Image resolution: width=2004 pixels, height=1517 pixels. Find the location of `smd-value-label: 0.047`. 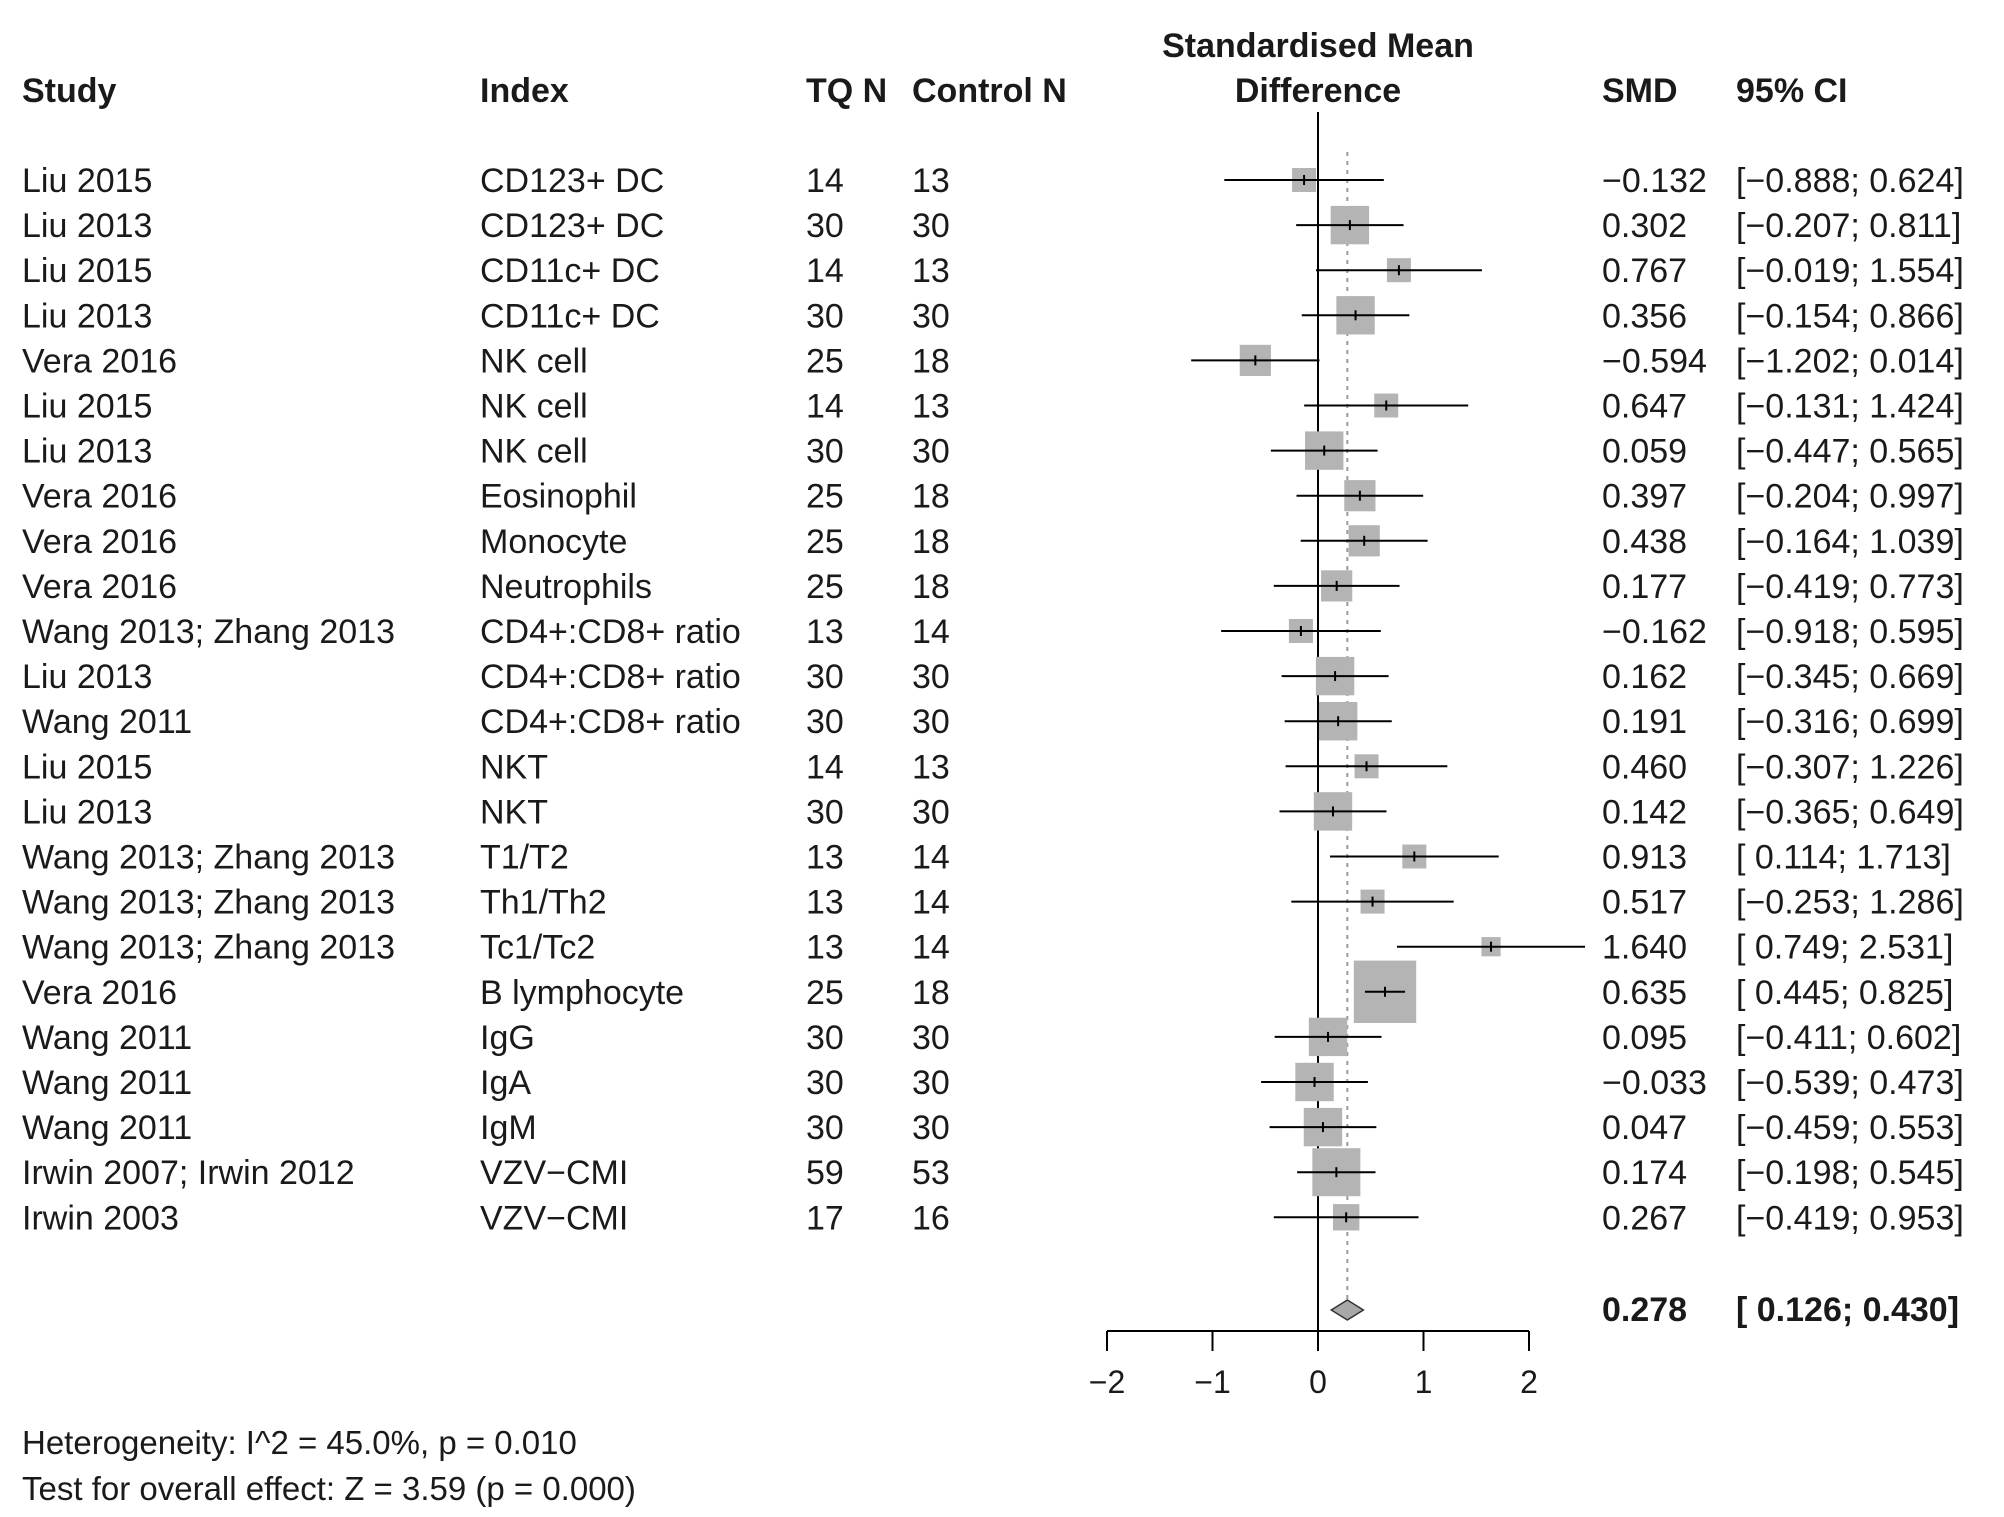

smd-value-label: 0.047 is located at coordinates (1644, 1128).